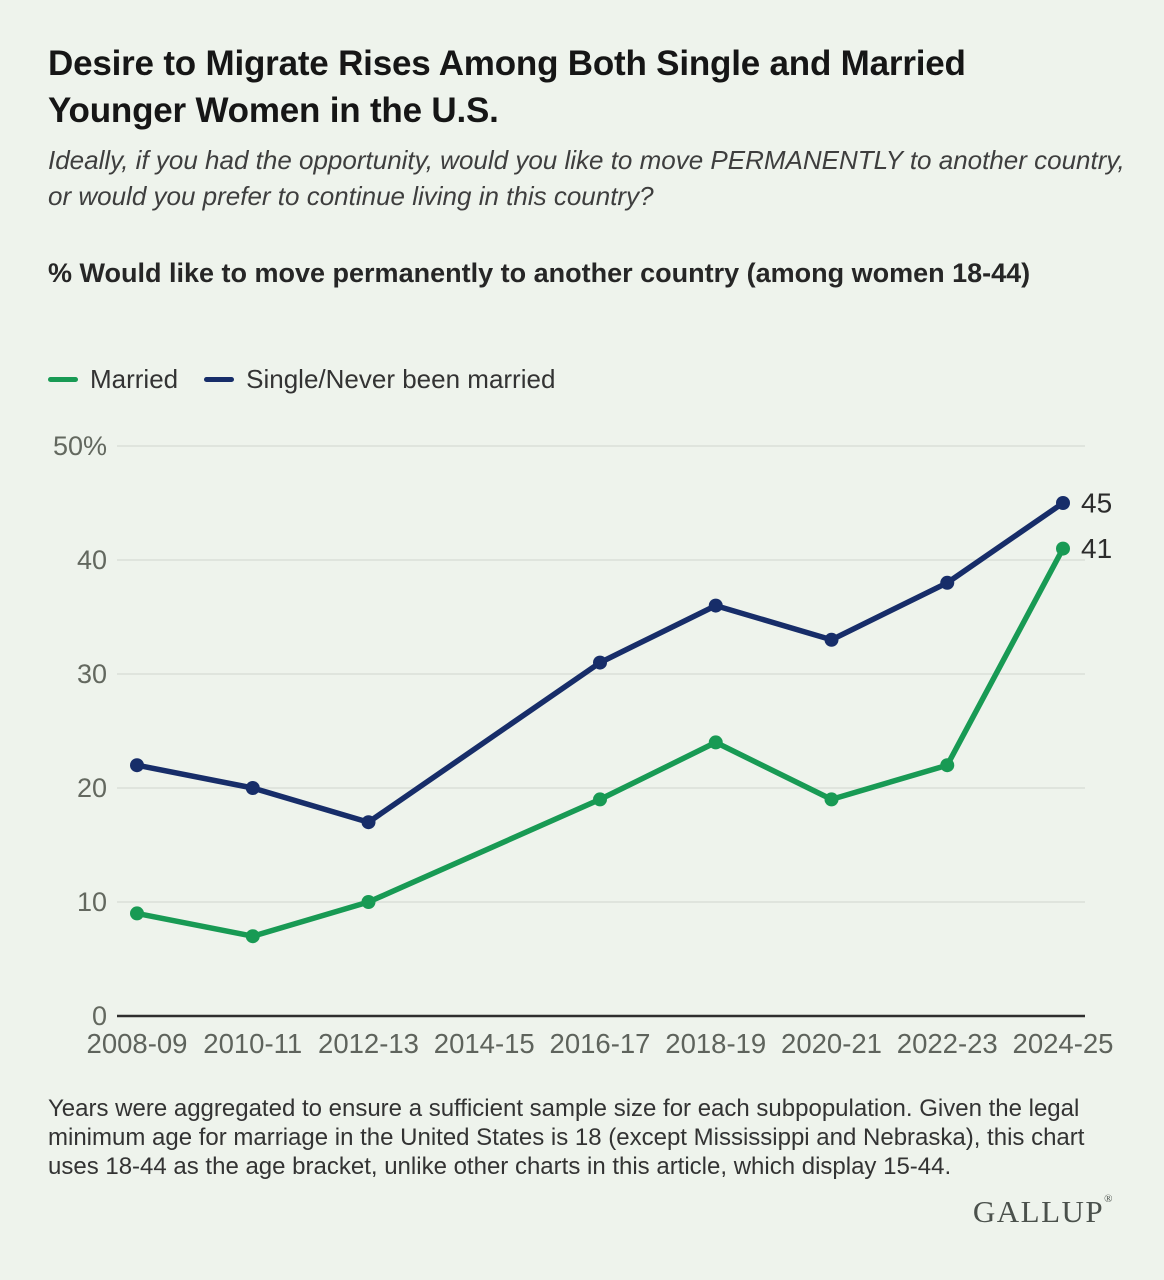 This screenshot has height=1280, width=1164. Describe the element at coordinates (219, 379) in the screenshot. I see `single-series-swatch-icon` at that location.